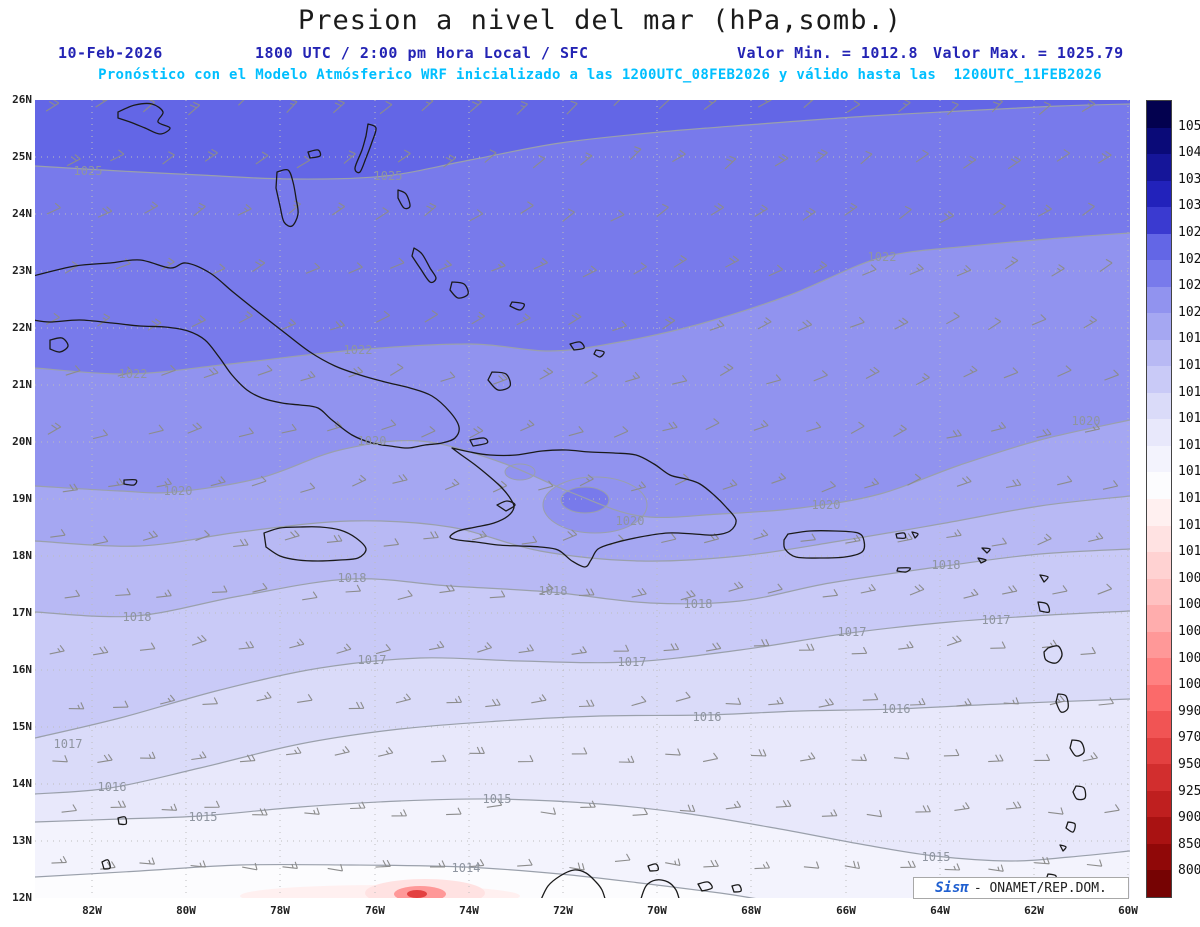 This screenshot has height=927, width=1200. What do you see at coordinates (1189, 738) in the screenshot?
I see `colorbar-label: 970` at bounding box center [1189, 738].